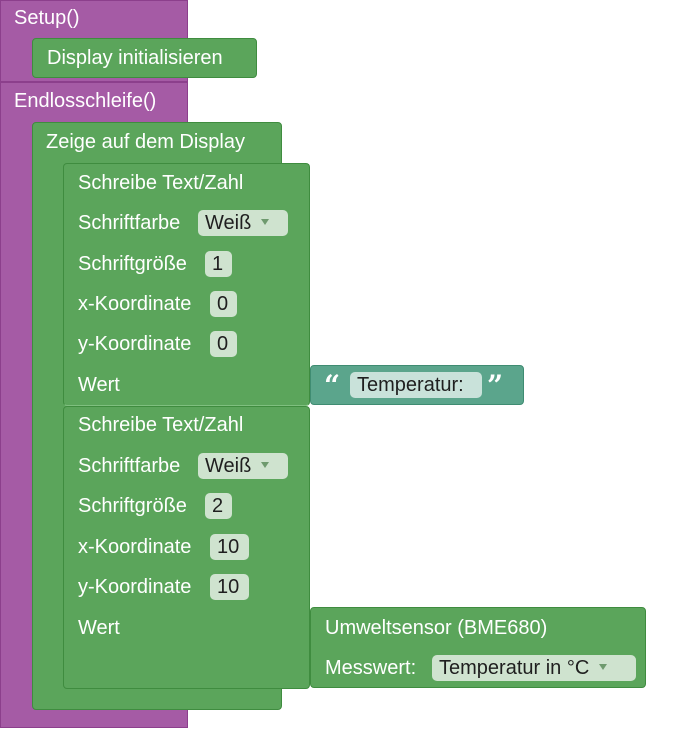 This screenshot has width=684, height=746. I want to click on y-coord-label-1: y-Koordinate, so click(135, 344).